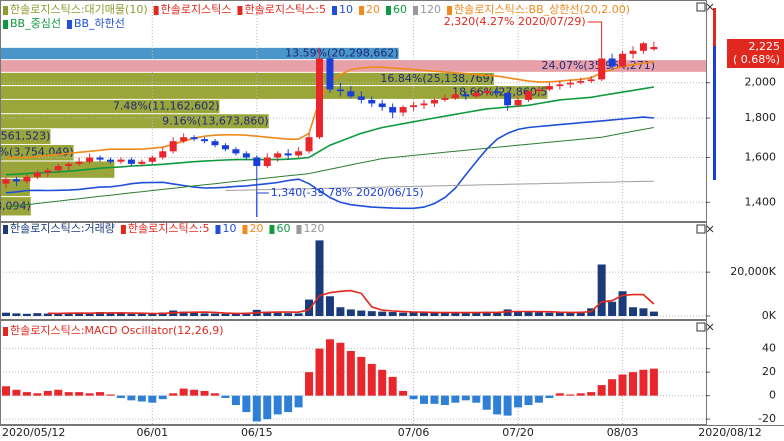  Describe the element at coordinates (351, 302) in the screenshot. I see `indicator-line` at that location.